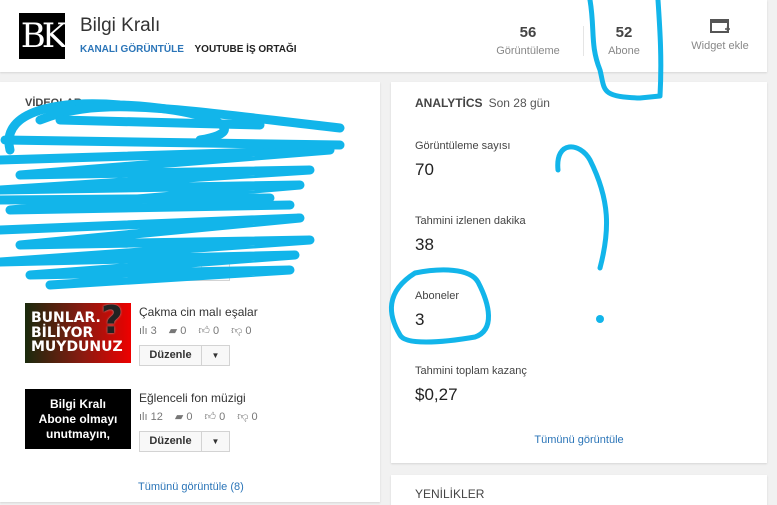 The width and height of the screenshot is (777, 505). I want to click on view-all-videos-link: Tümünü görüntüle (8), so click(191, 487).